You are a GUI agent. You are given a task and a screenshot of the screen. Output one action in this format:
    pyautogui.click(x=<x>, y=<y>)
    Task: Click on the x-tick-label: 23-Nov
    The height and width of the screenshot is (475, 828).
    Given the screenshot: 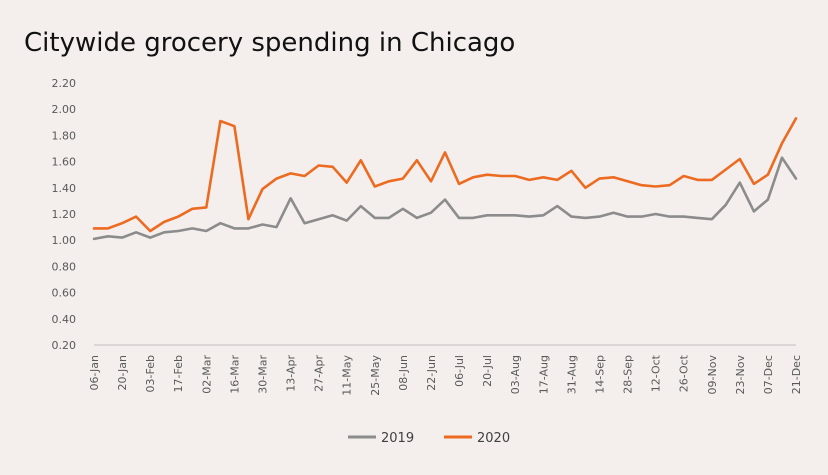 What is the action you would take?
    pyautogui.click(x=740, y=375)
    